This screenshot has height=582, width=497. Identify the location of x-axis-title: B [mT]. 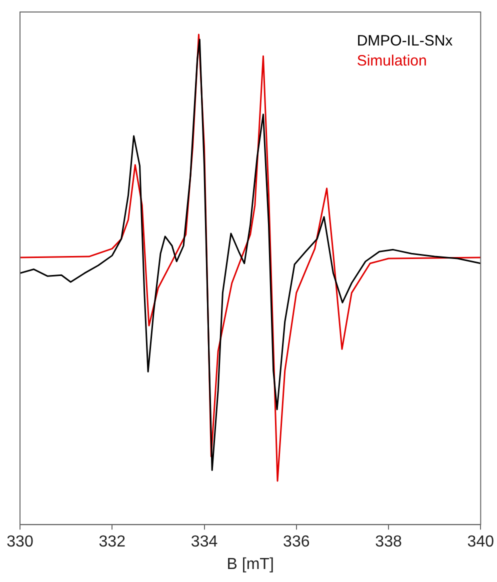
(250, 564).